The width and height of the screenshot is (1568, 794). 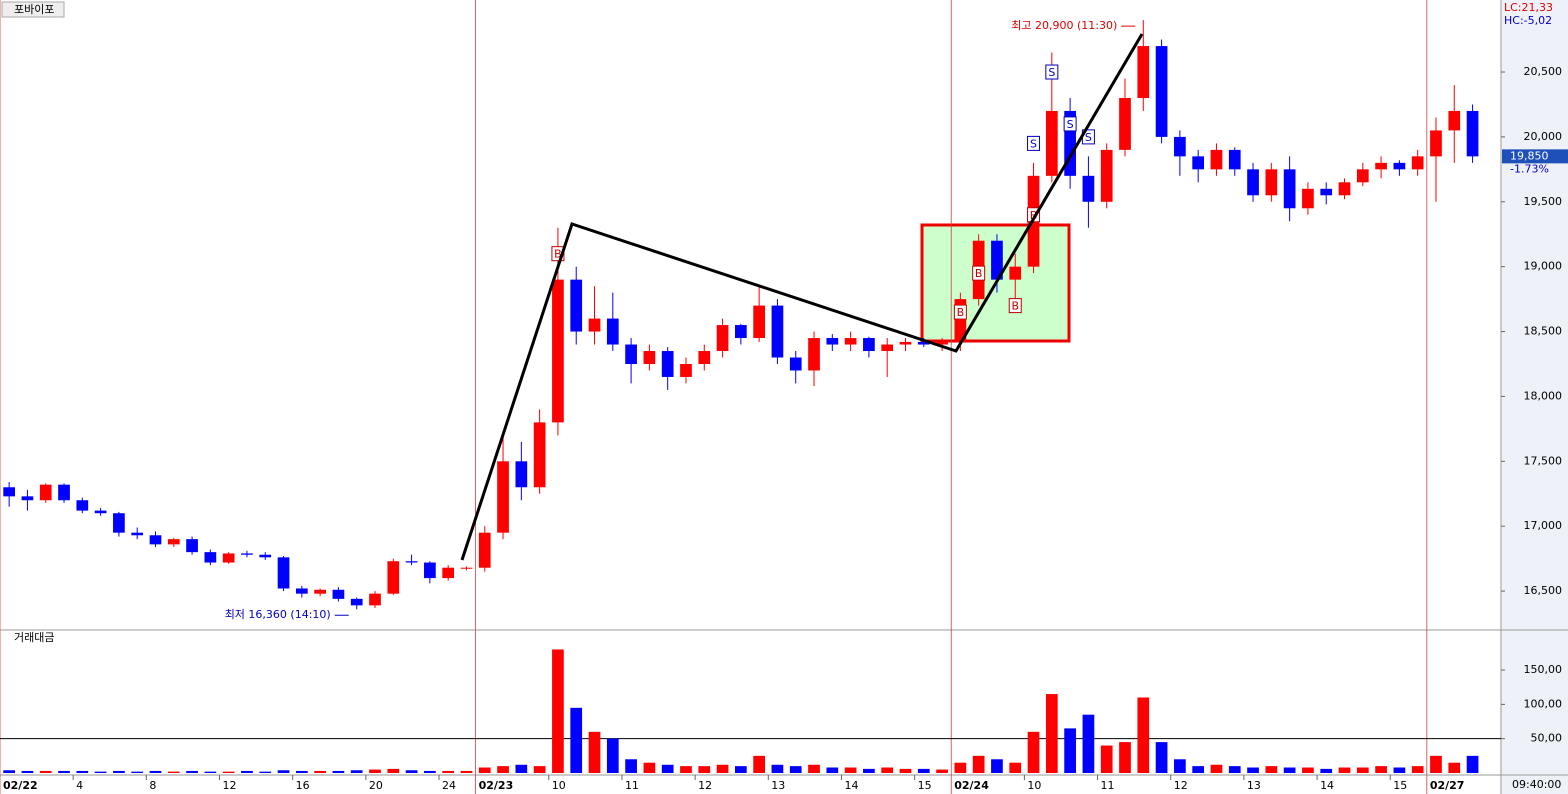 What do you see at coordinates (1543, 703) in the screenshot?
I see `y-tick-label: 100,00` at bounding box center [1543, 703].